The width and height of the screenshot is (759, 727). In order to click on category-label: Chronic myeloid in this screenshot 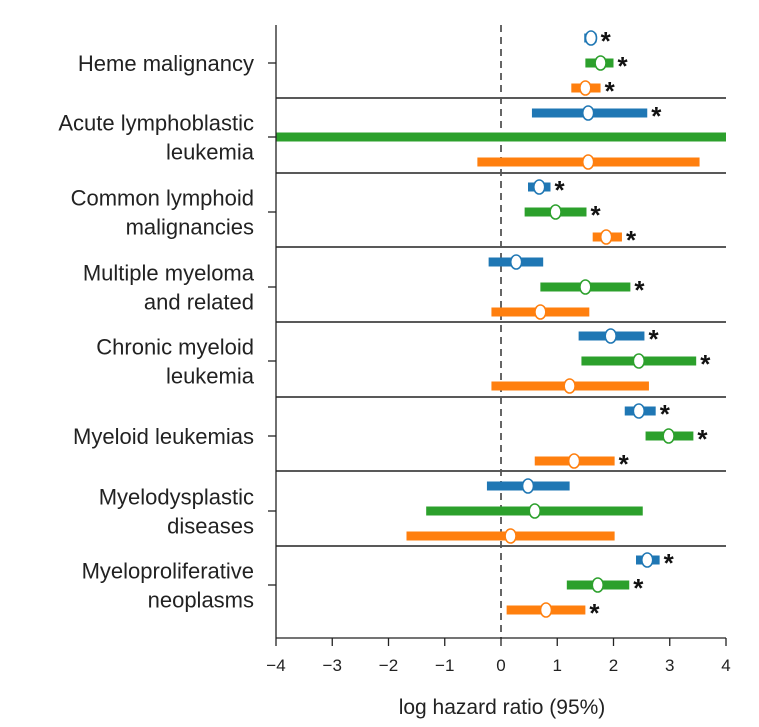, I will do `click(175, 347)`.